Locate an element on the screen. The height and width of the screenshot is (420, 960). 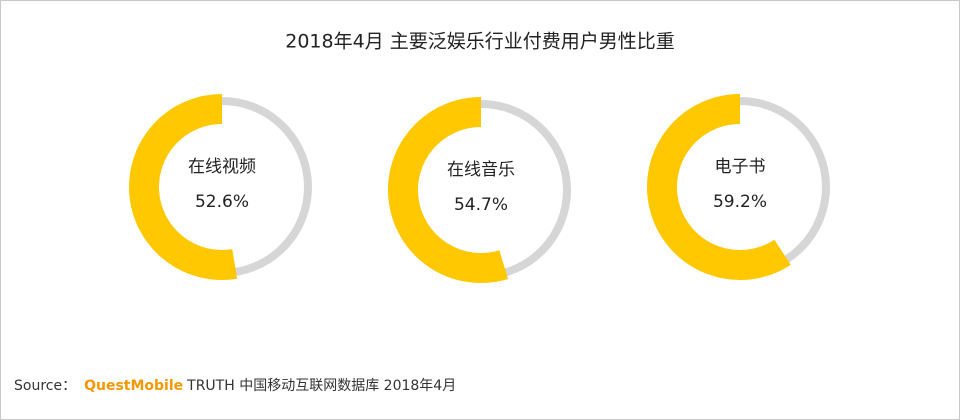
source-label: Source： is located at coordinates (45, 386).